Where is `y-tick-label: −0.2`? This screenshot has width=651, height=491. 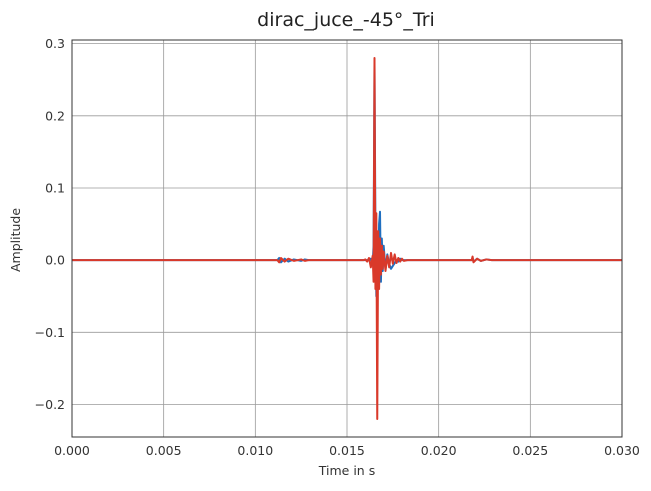
y-tick-label: −0.2 is located at coordinates (50, 404).